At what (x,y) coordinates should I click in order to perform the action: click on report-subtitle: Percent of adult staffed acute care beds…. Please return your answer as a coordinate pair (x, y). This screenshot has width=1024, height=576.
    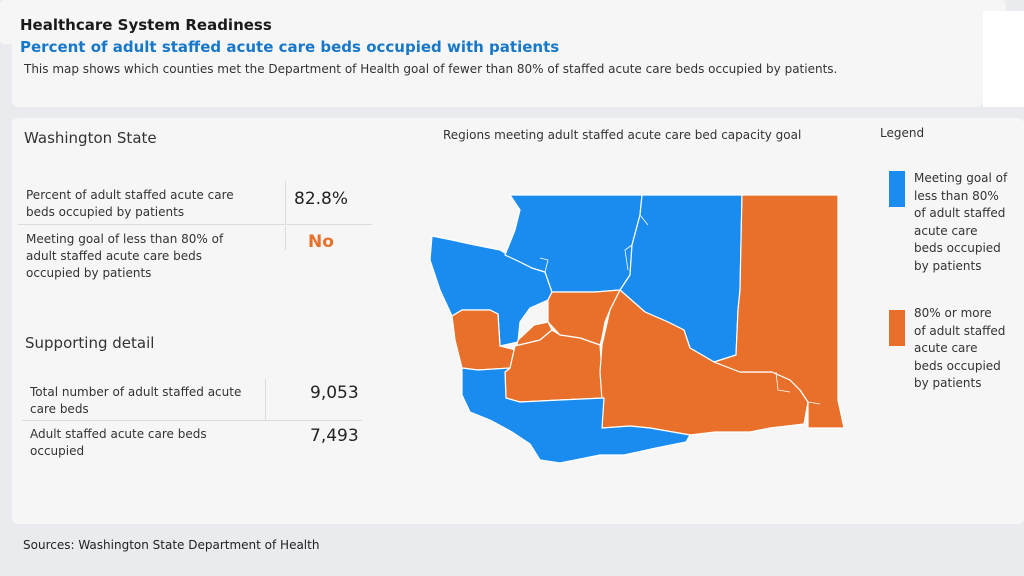
    Looking at the image, I should click on (290, 47).